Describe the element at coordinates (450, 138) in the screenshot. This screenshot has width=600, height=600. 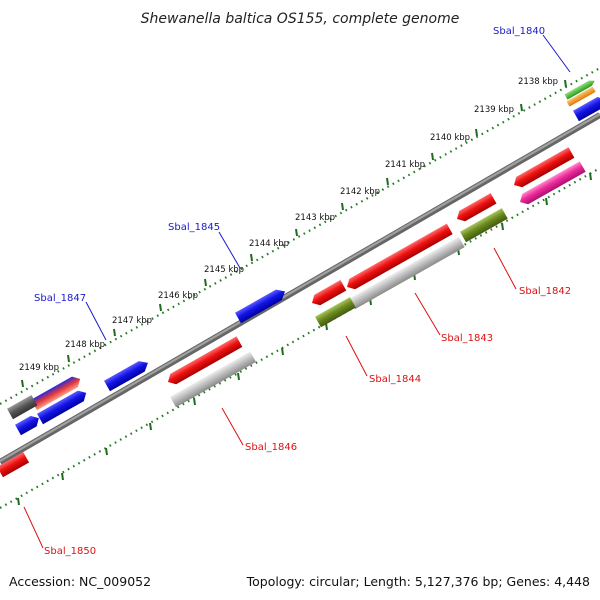
I see `scale-label: 2140 kbp` at that location.